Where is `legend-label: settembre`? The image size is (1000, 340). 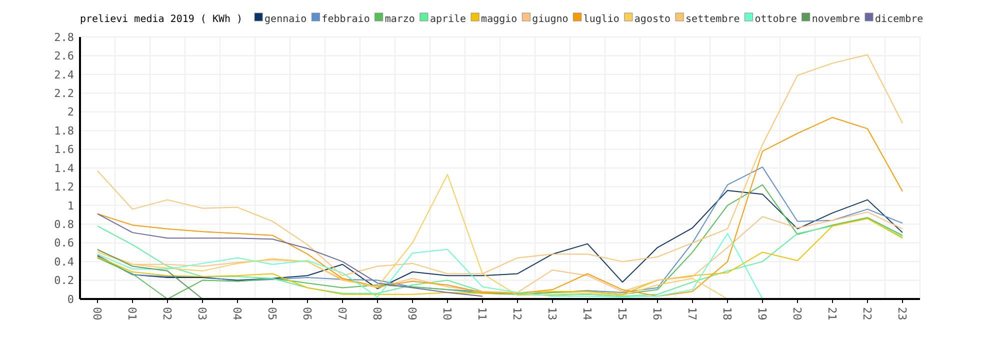 legend-label: settembre is located at coordinates (713, 19).